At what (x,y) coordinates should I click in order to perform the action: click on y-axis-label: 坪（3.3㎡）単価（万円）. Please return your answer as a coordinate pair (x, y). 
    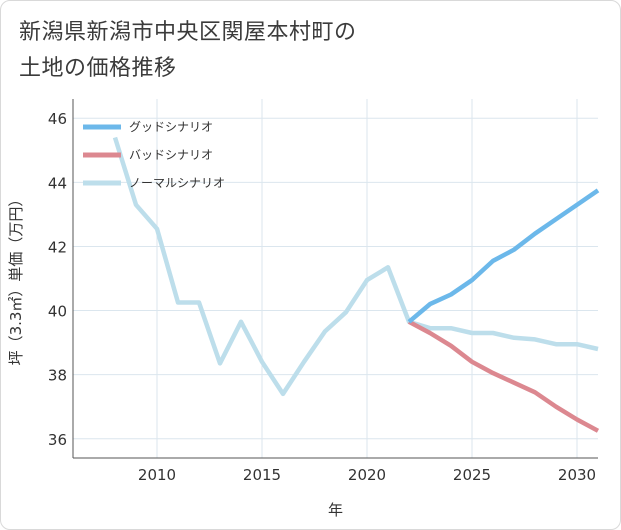
    Looking at the image, I should click on (16, 279).